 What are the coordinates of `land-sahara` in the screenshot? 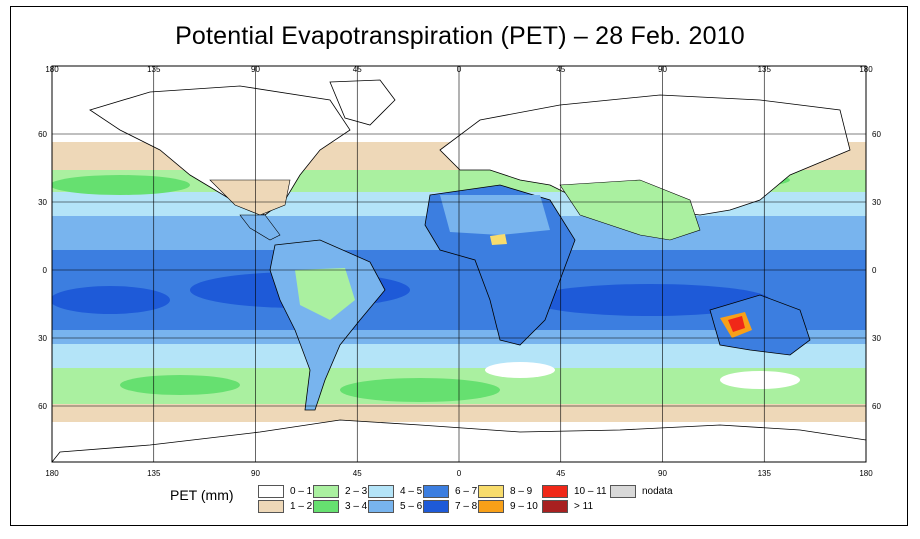 It's located at (495, 215).